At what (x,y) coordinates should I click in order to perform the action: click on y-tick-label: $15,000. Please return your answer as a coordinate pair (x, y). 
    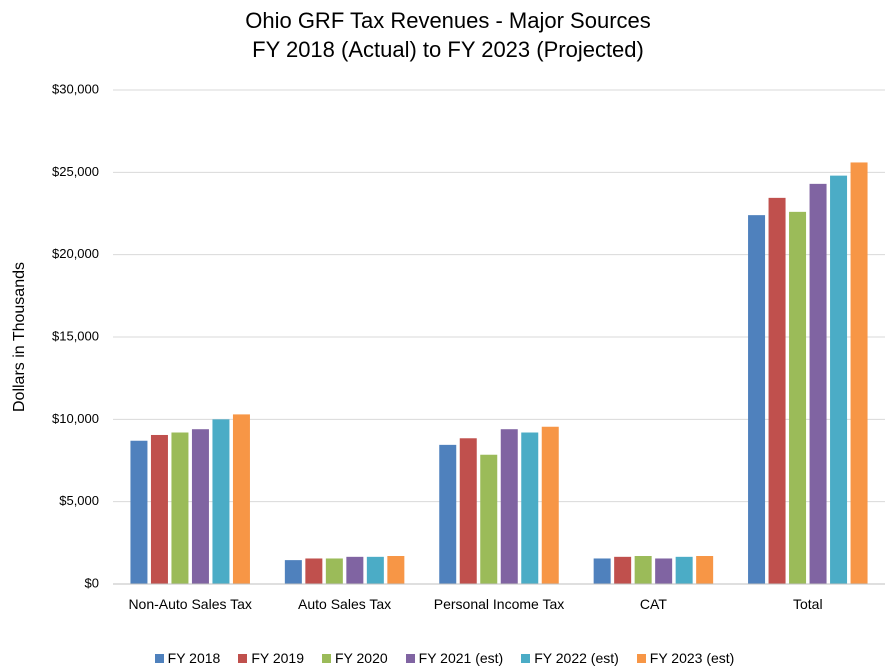
    Looking at the image, I should click on (75, 335).